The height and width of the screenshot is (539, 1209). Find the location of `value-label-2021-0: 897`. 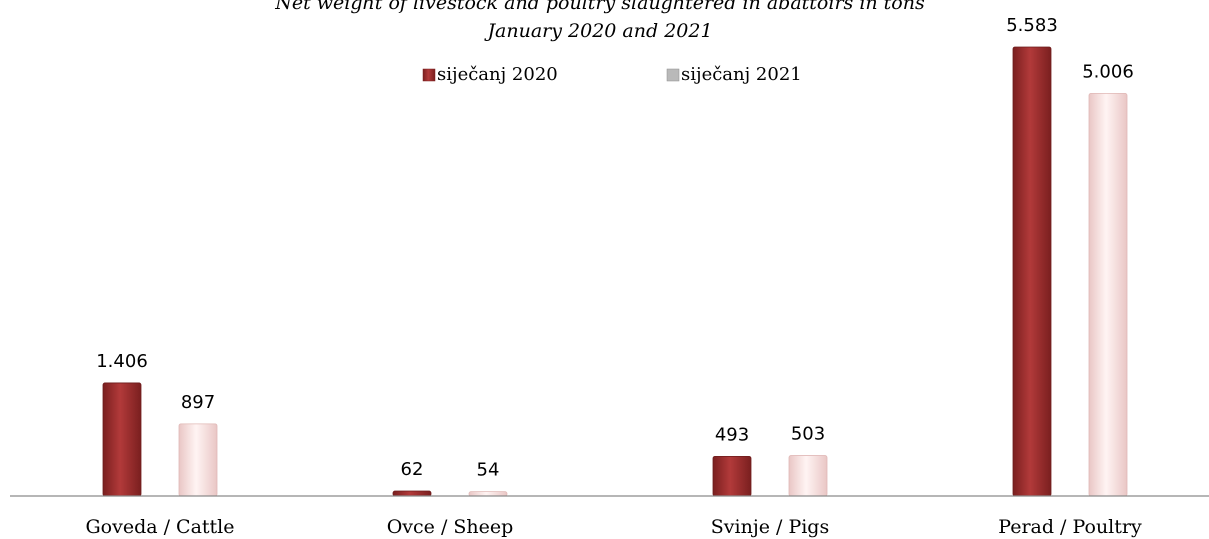

value-label-2021-0: 897 is located at coordinates (198, 402).